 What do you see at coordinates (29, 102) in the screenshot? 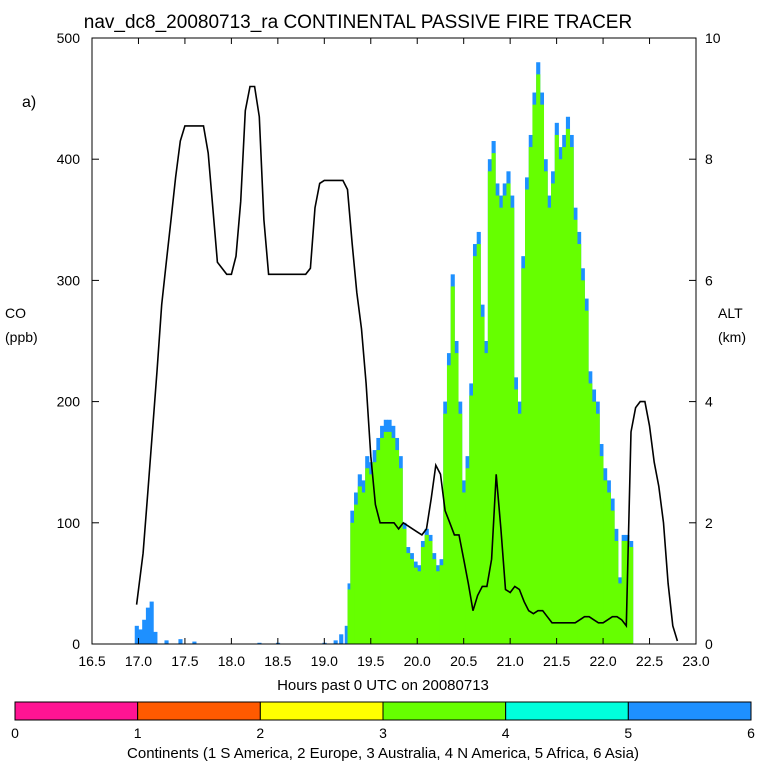
I see `panel-label: a)` at bounding box center [29, 102].